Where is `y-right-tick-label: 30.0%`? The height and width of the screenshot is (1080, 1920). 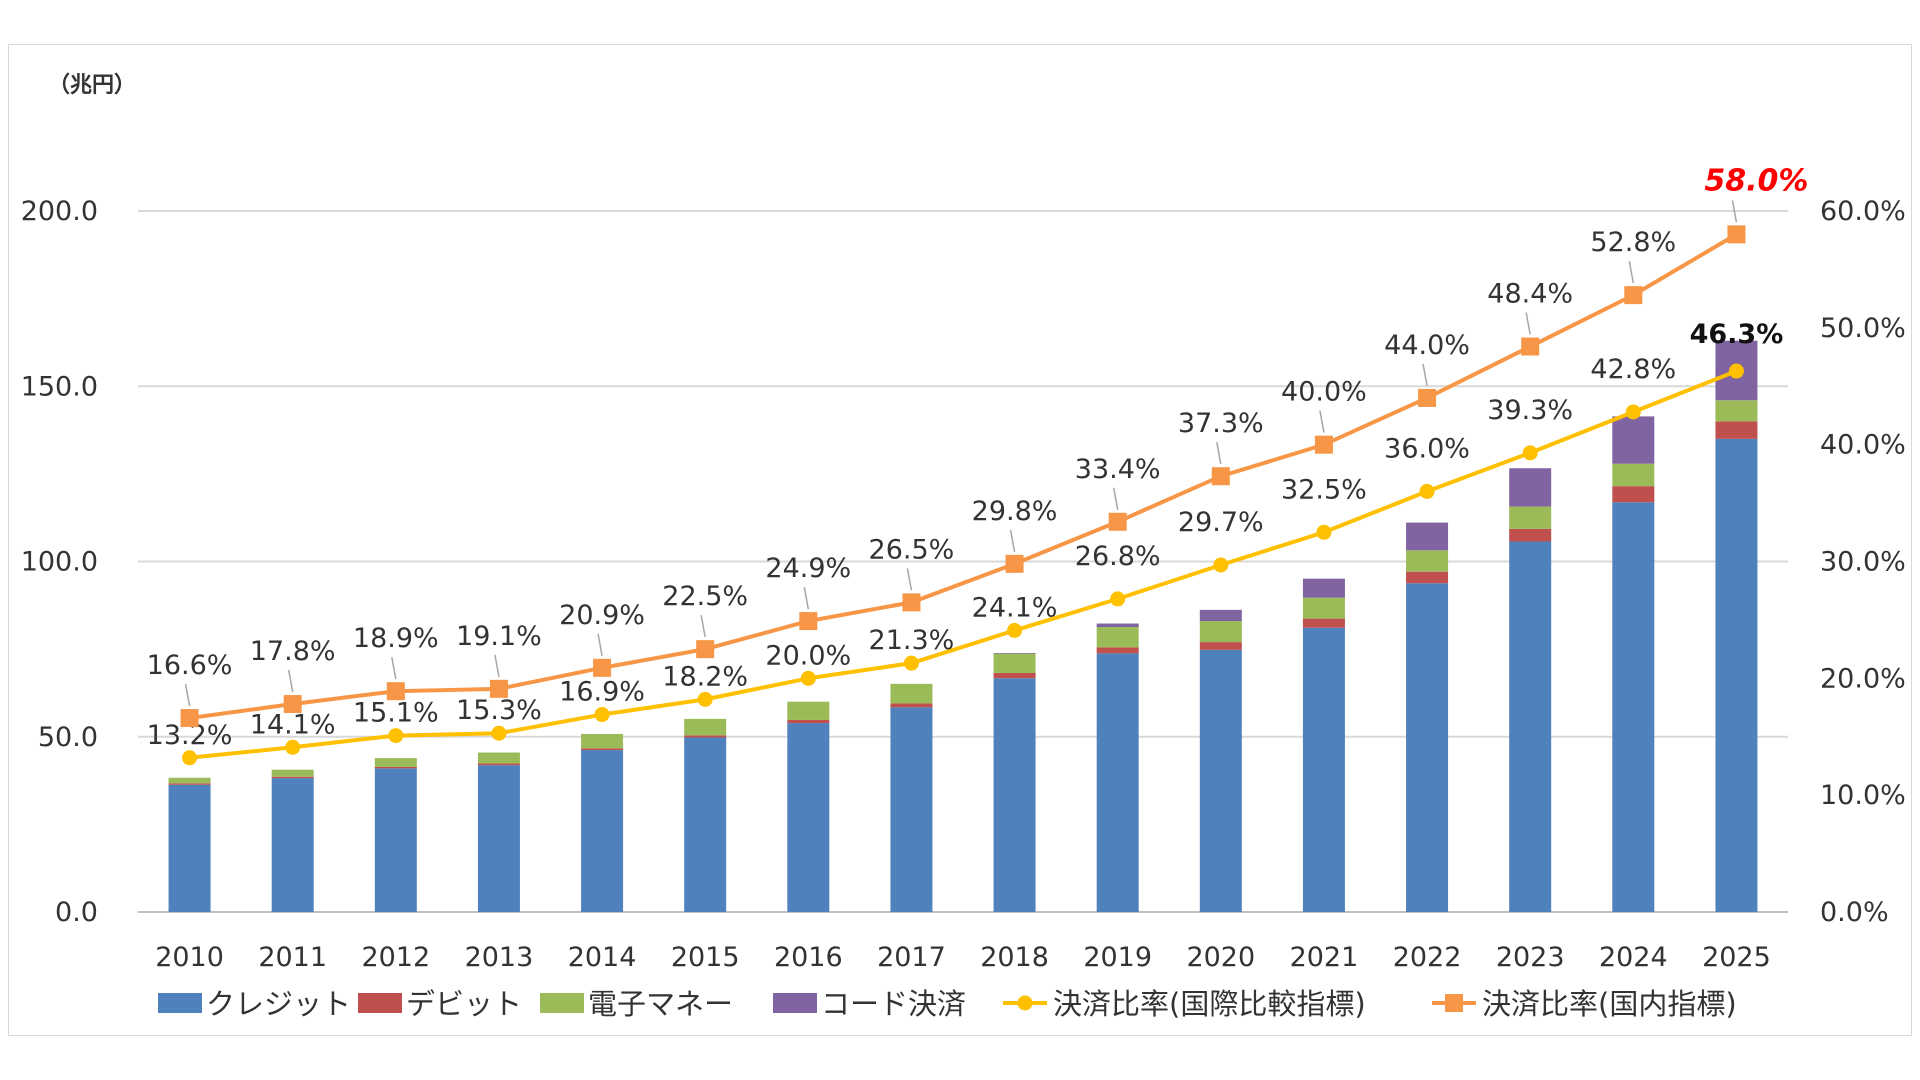
y-right-tick-label: 30.0% is located at coordinates (1863, 562).